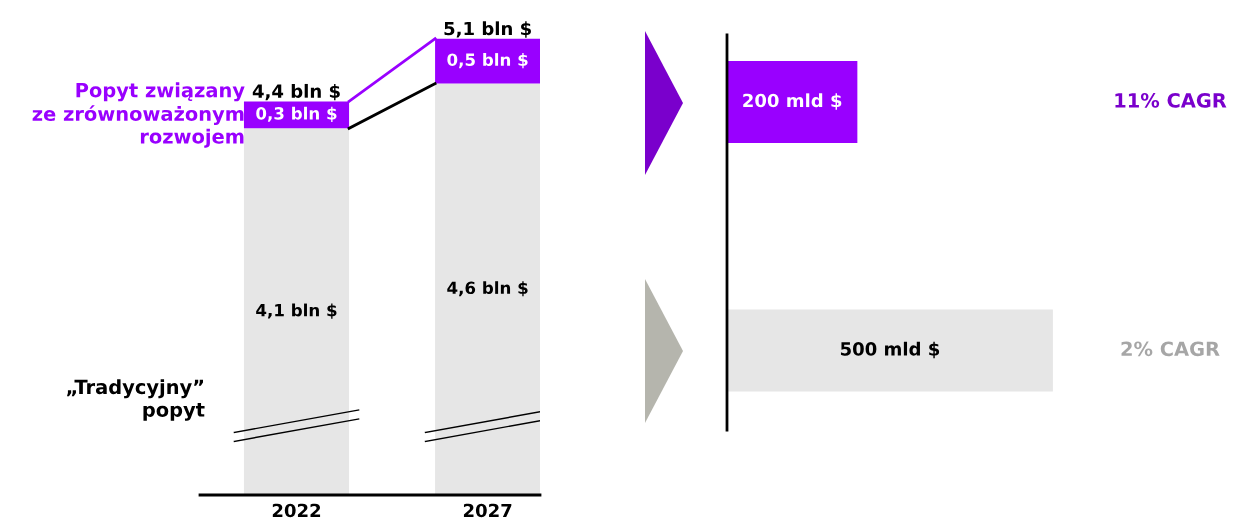 This screenshot has height=531, width=1245. What do you see at coordinates (296, 510) in the screenshot?
I see `x-tick-label: 2022` at bounding box center [296, 510].